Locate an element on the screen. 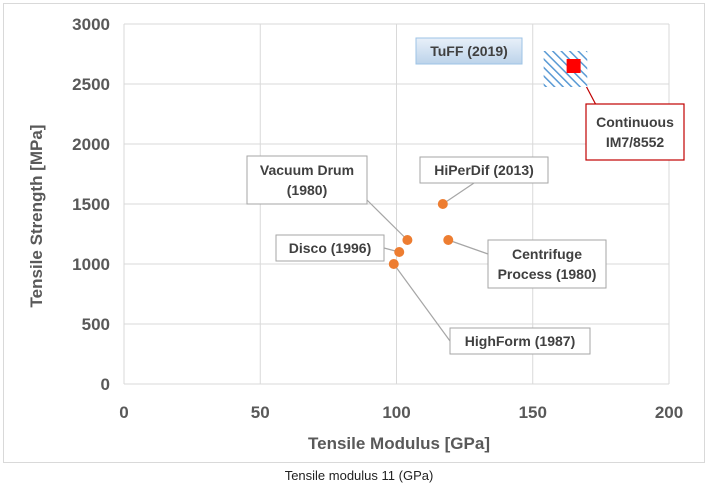  x-axis-title: Tensile Modulus [GPa] is located at coordinates (399, 443).